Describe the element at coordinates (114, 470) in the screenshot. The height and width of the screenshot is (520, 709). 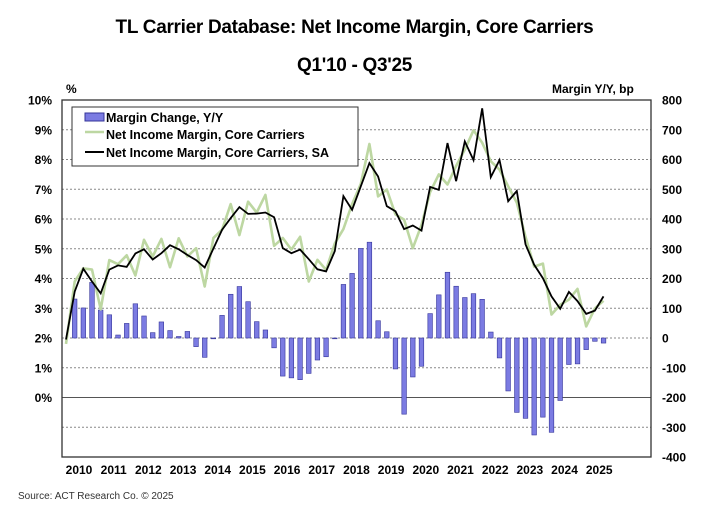
I see `x-tick-label: 2011` at that location.